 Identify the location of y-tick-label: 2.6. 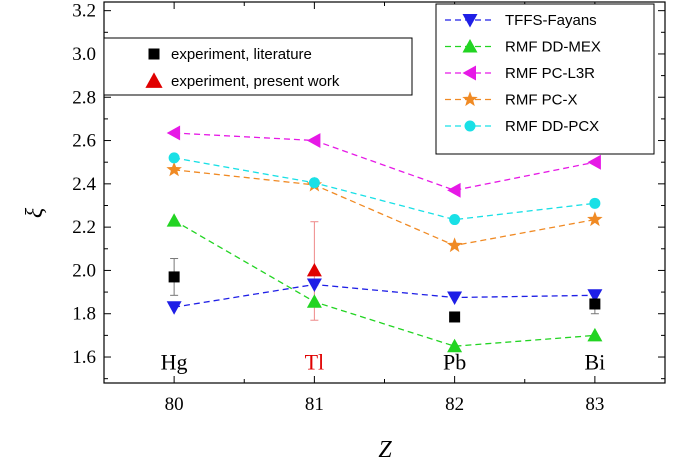
(84, 141).